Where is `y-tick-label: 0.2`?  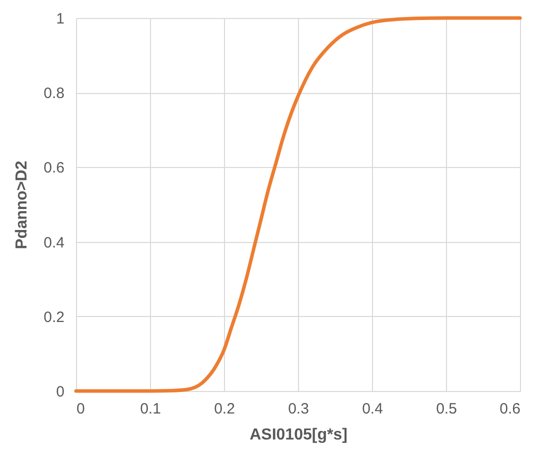
y-tick-label: 0.2 is located at coordinates (54, 317).